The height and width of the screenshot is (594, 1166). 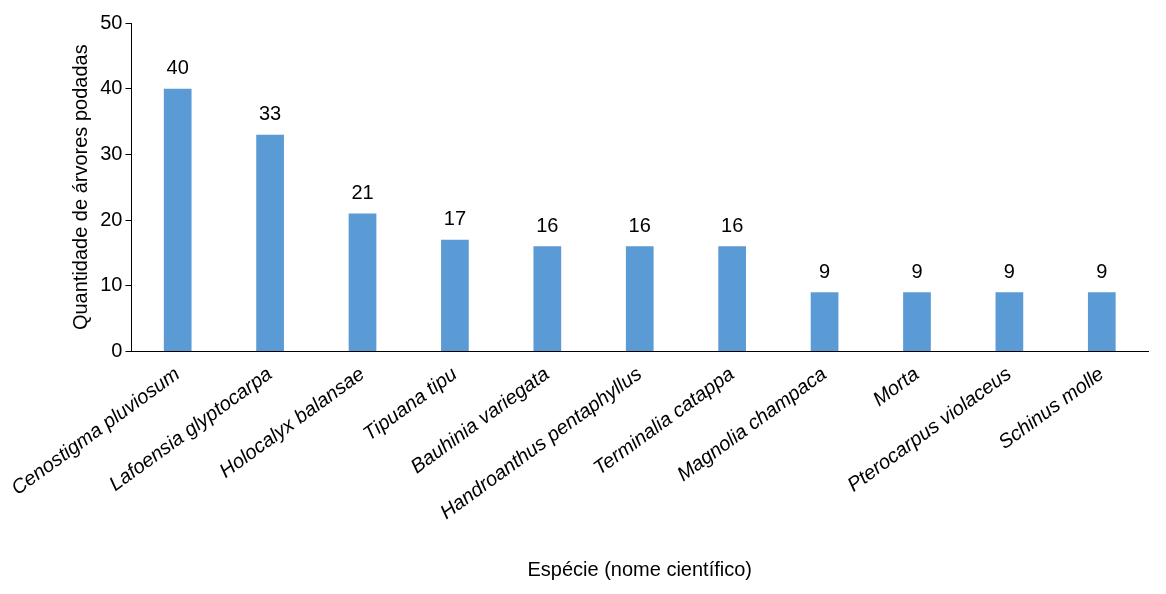 What do you see at coordinates (79, 187) in the screenshot?
I see `y-axis-title: Quantidade de árvores podadas` at bounding box center [79, 187].